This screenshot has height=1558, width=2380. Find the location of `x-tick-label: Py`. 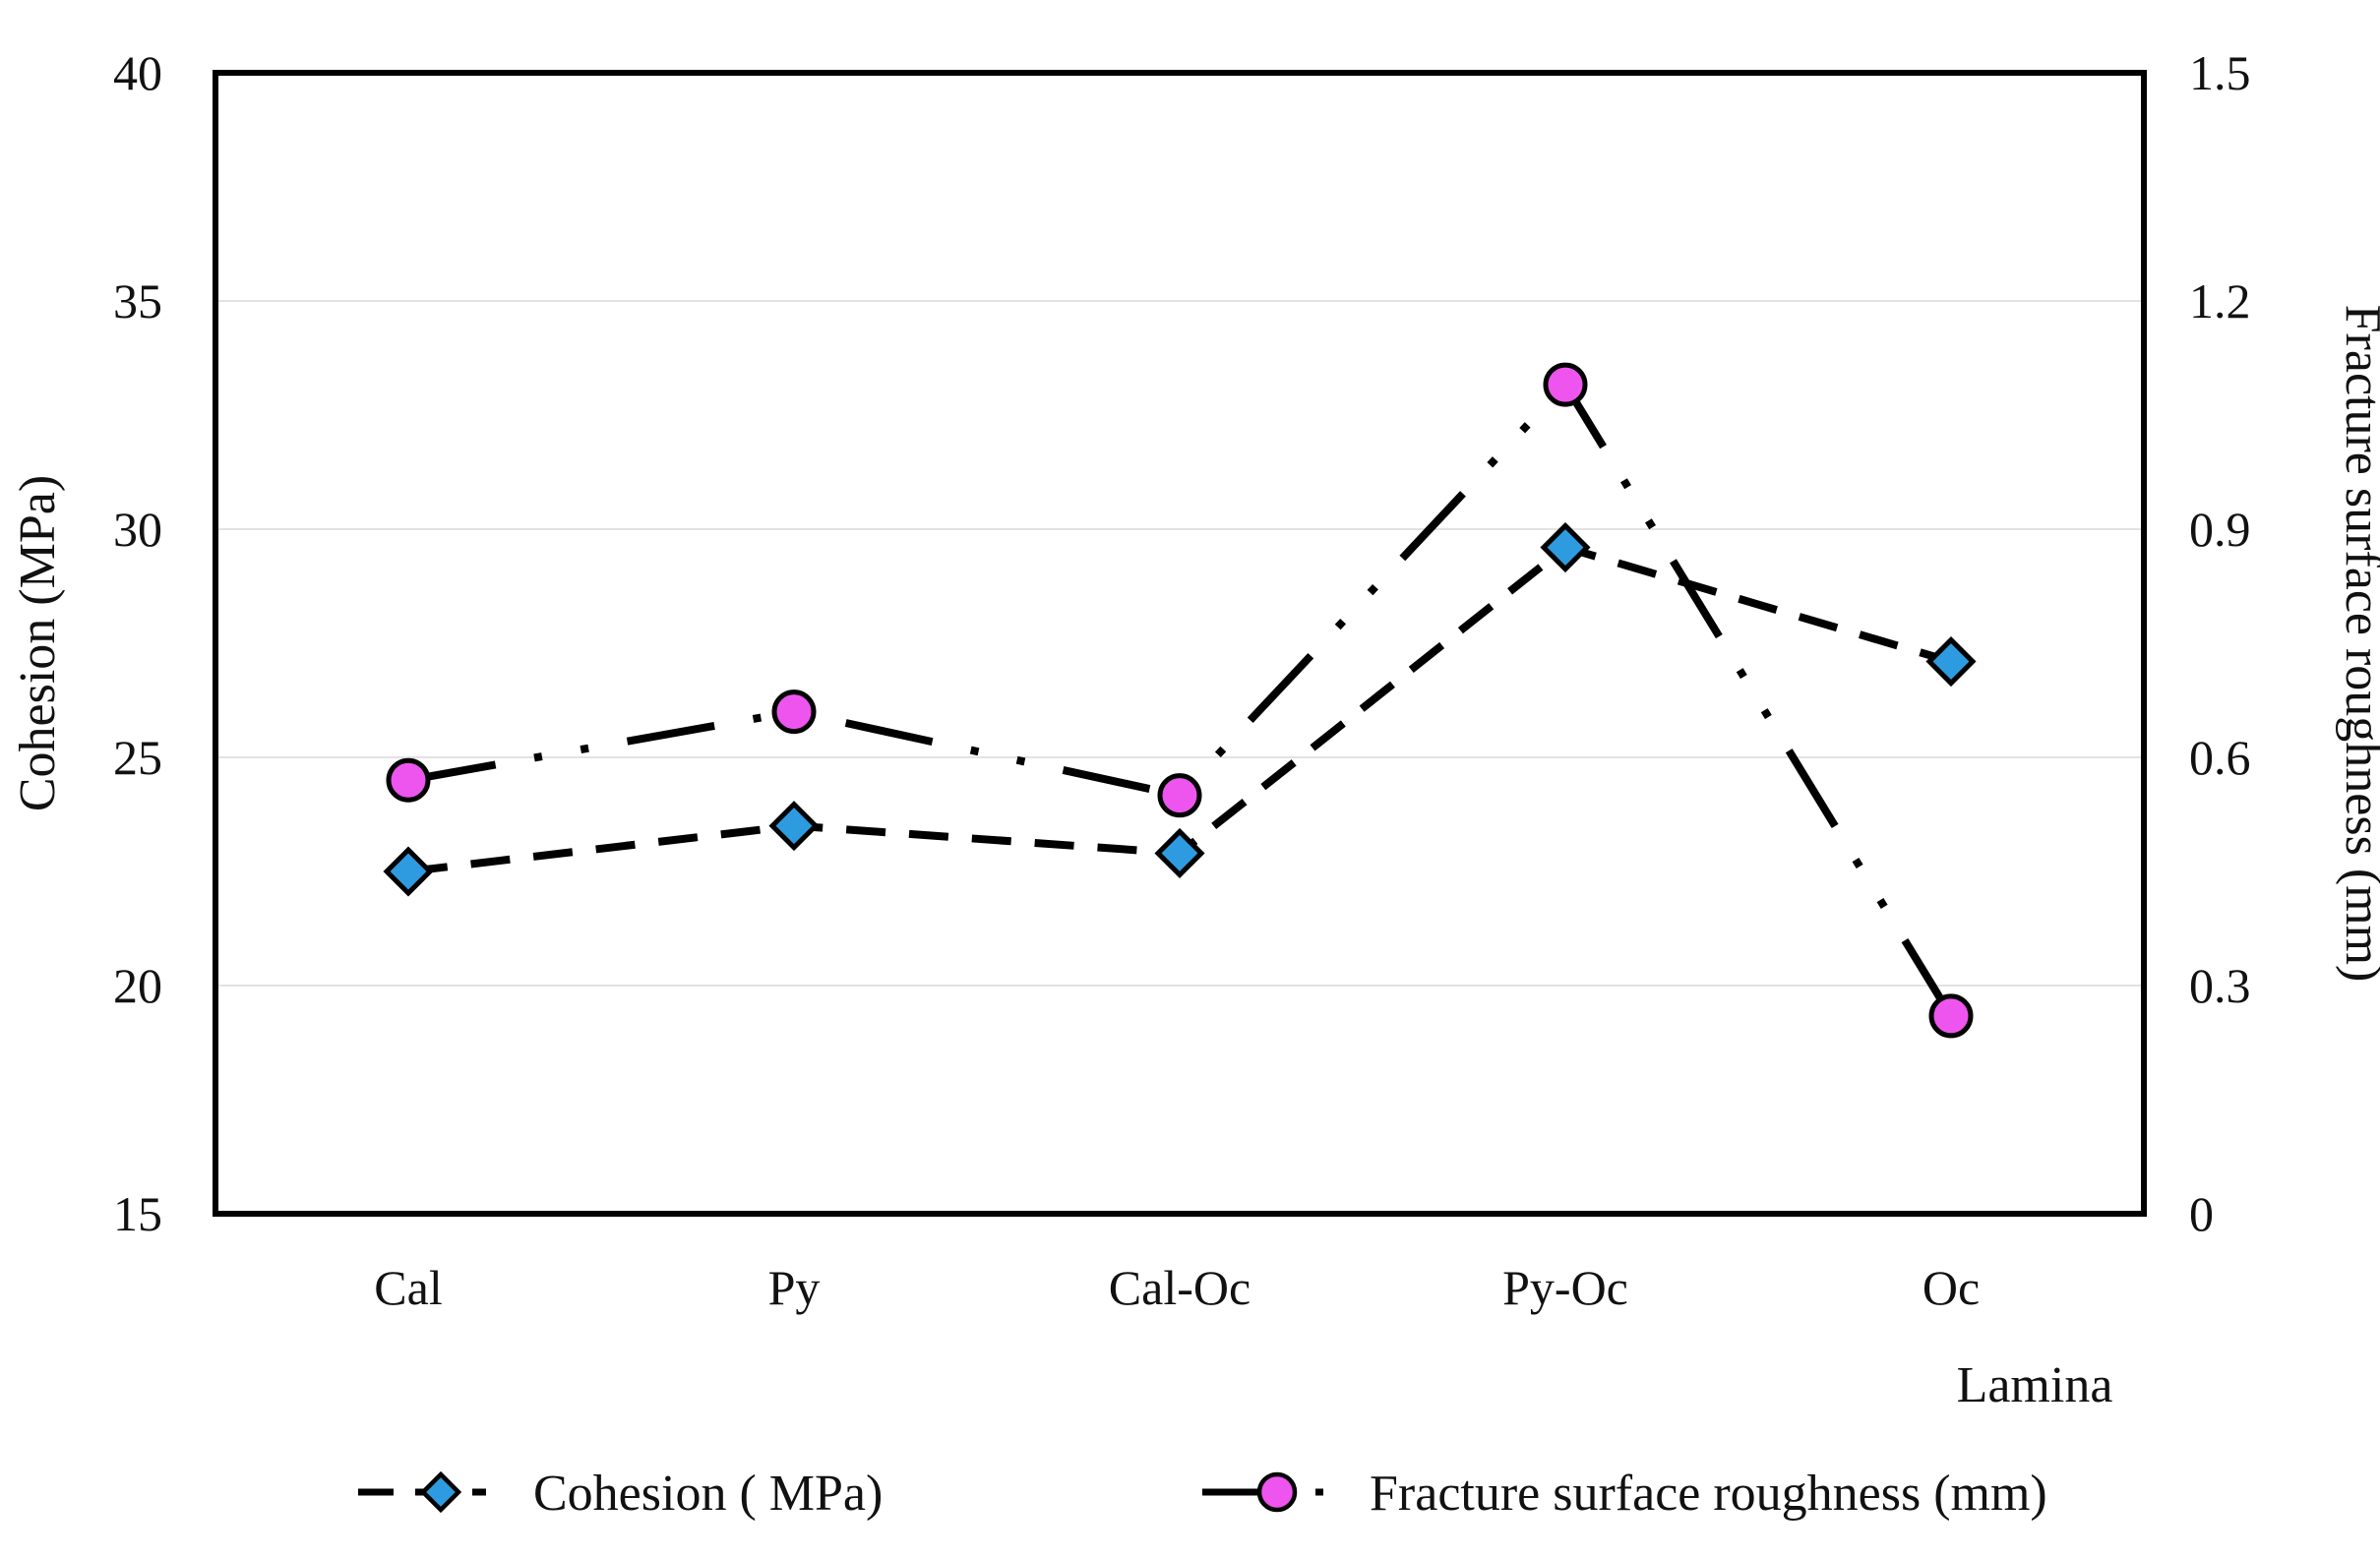

x-tick-label: Py is located at coordinates (794, 1287).